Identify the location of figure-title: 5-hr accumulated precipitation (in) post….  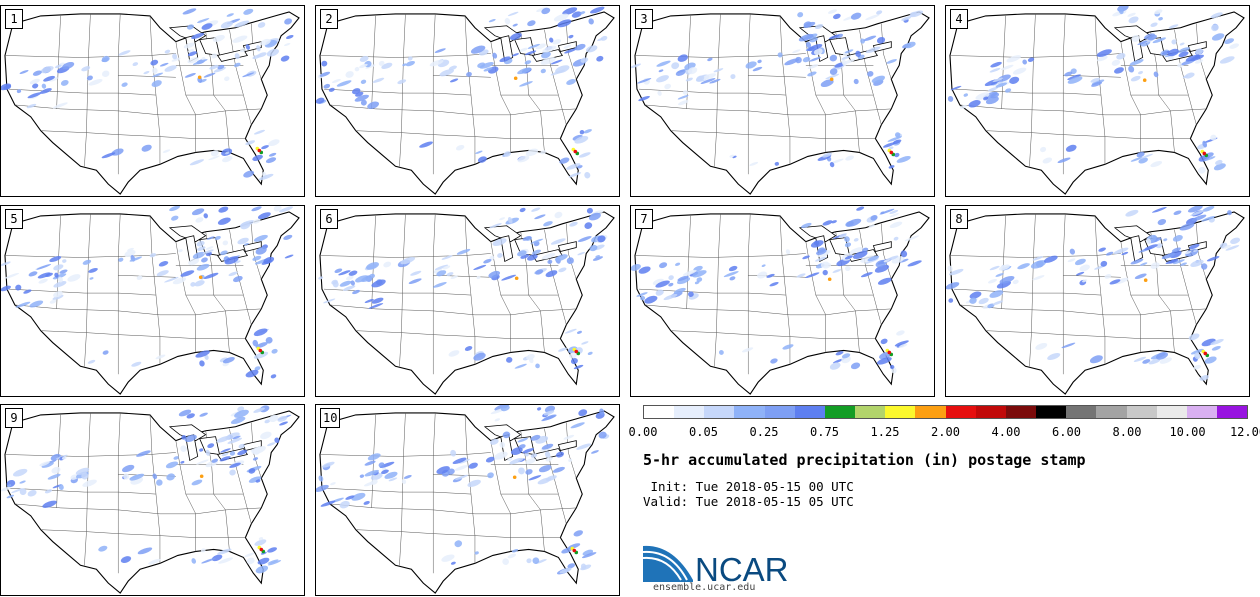
(864, 460).